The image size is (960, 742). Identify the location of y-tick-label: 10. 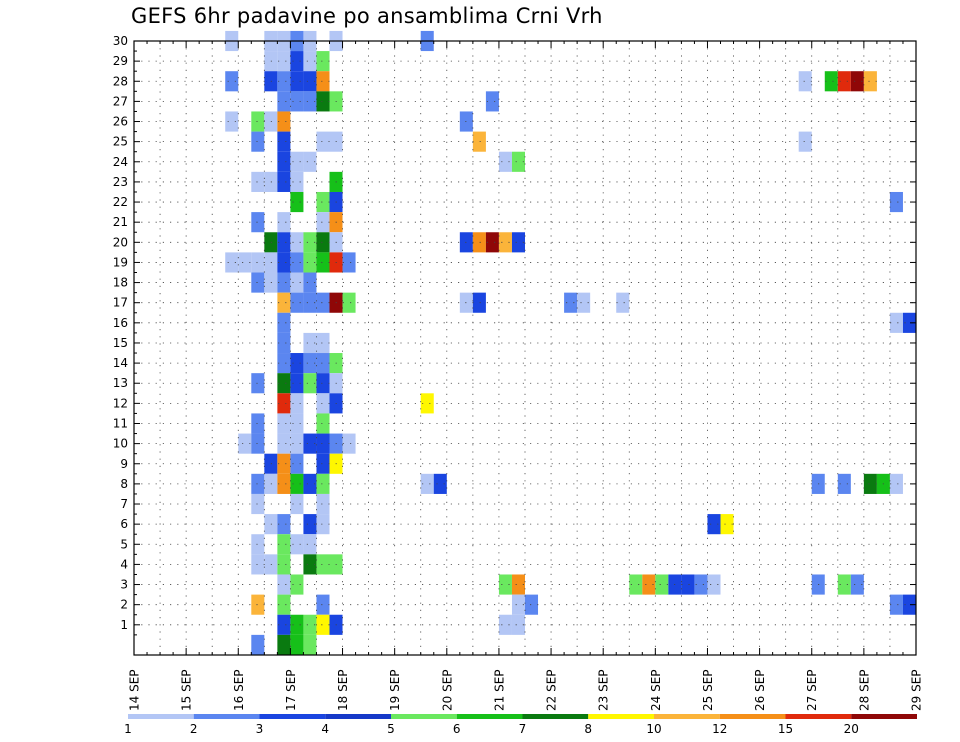
(120, 444).